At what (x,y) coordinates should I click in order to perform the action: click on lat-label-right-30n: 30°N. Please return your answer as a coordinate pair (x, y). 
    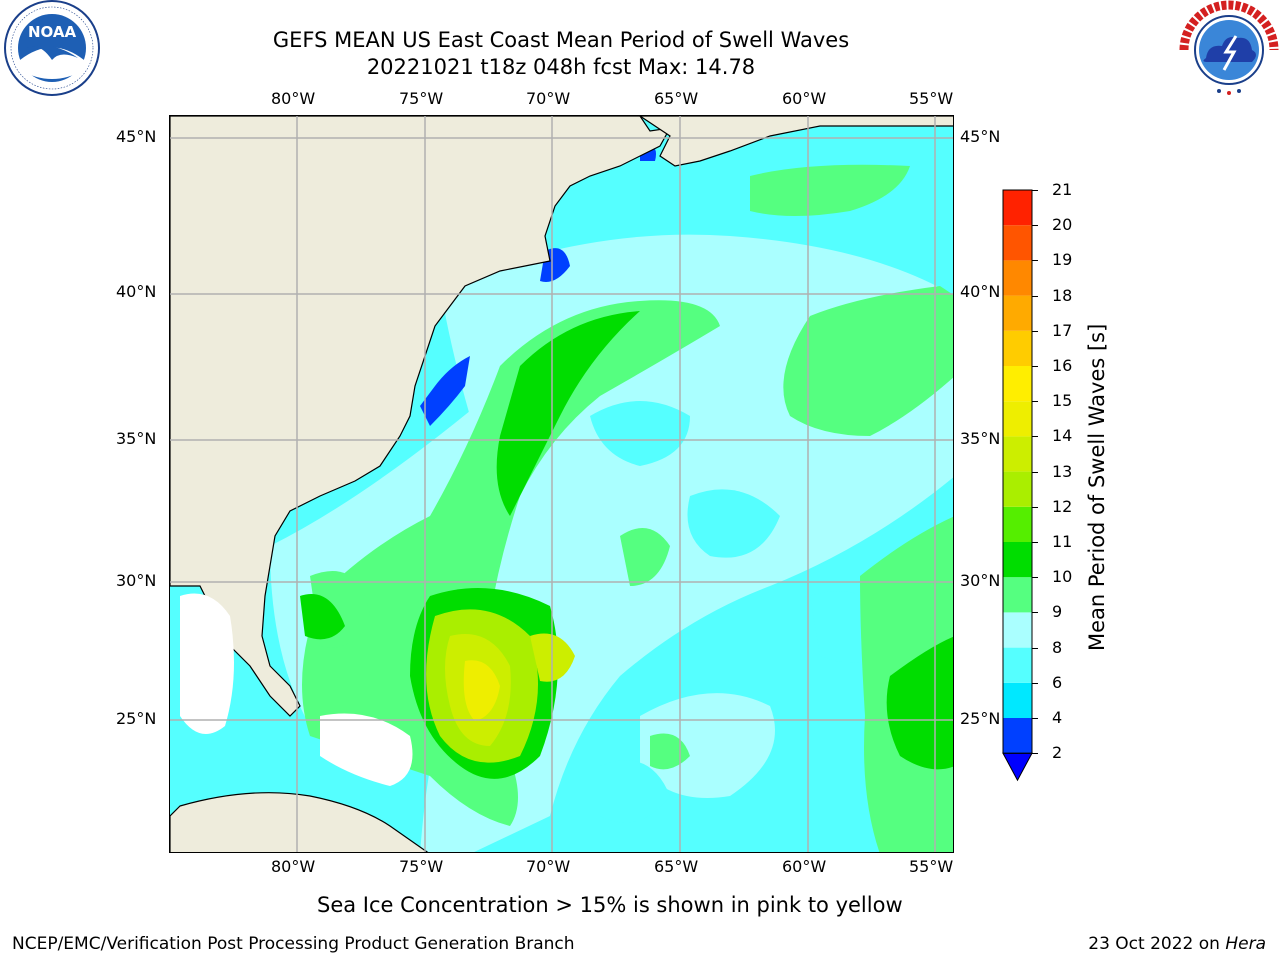
    Looking at the image, I should click on (980, 580).